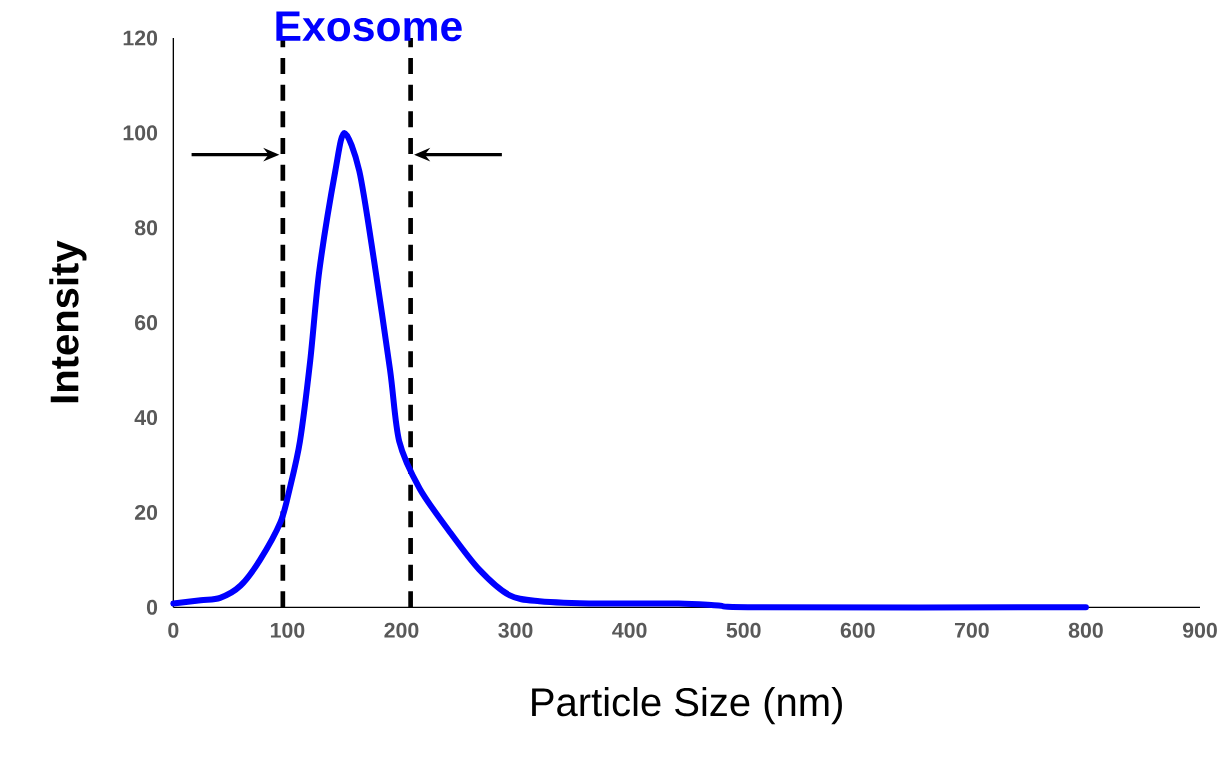  I want to click on x-tick-label: 800, so click(1085, 630).